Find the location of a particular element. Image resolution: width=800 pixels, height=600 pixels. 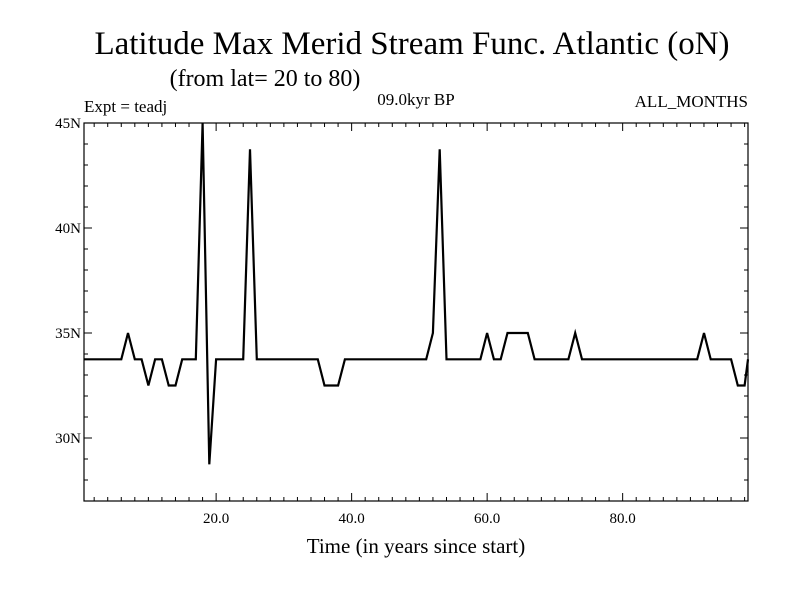

x-tick-label: 60.0 is located at coordinates (487, 519).